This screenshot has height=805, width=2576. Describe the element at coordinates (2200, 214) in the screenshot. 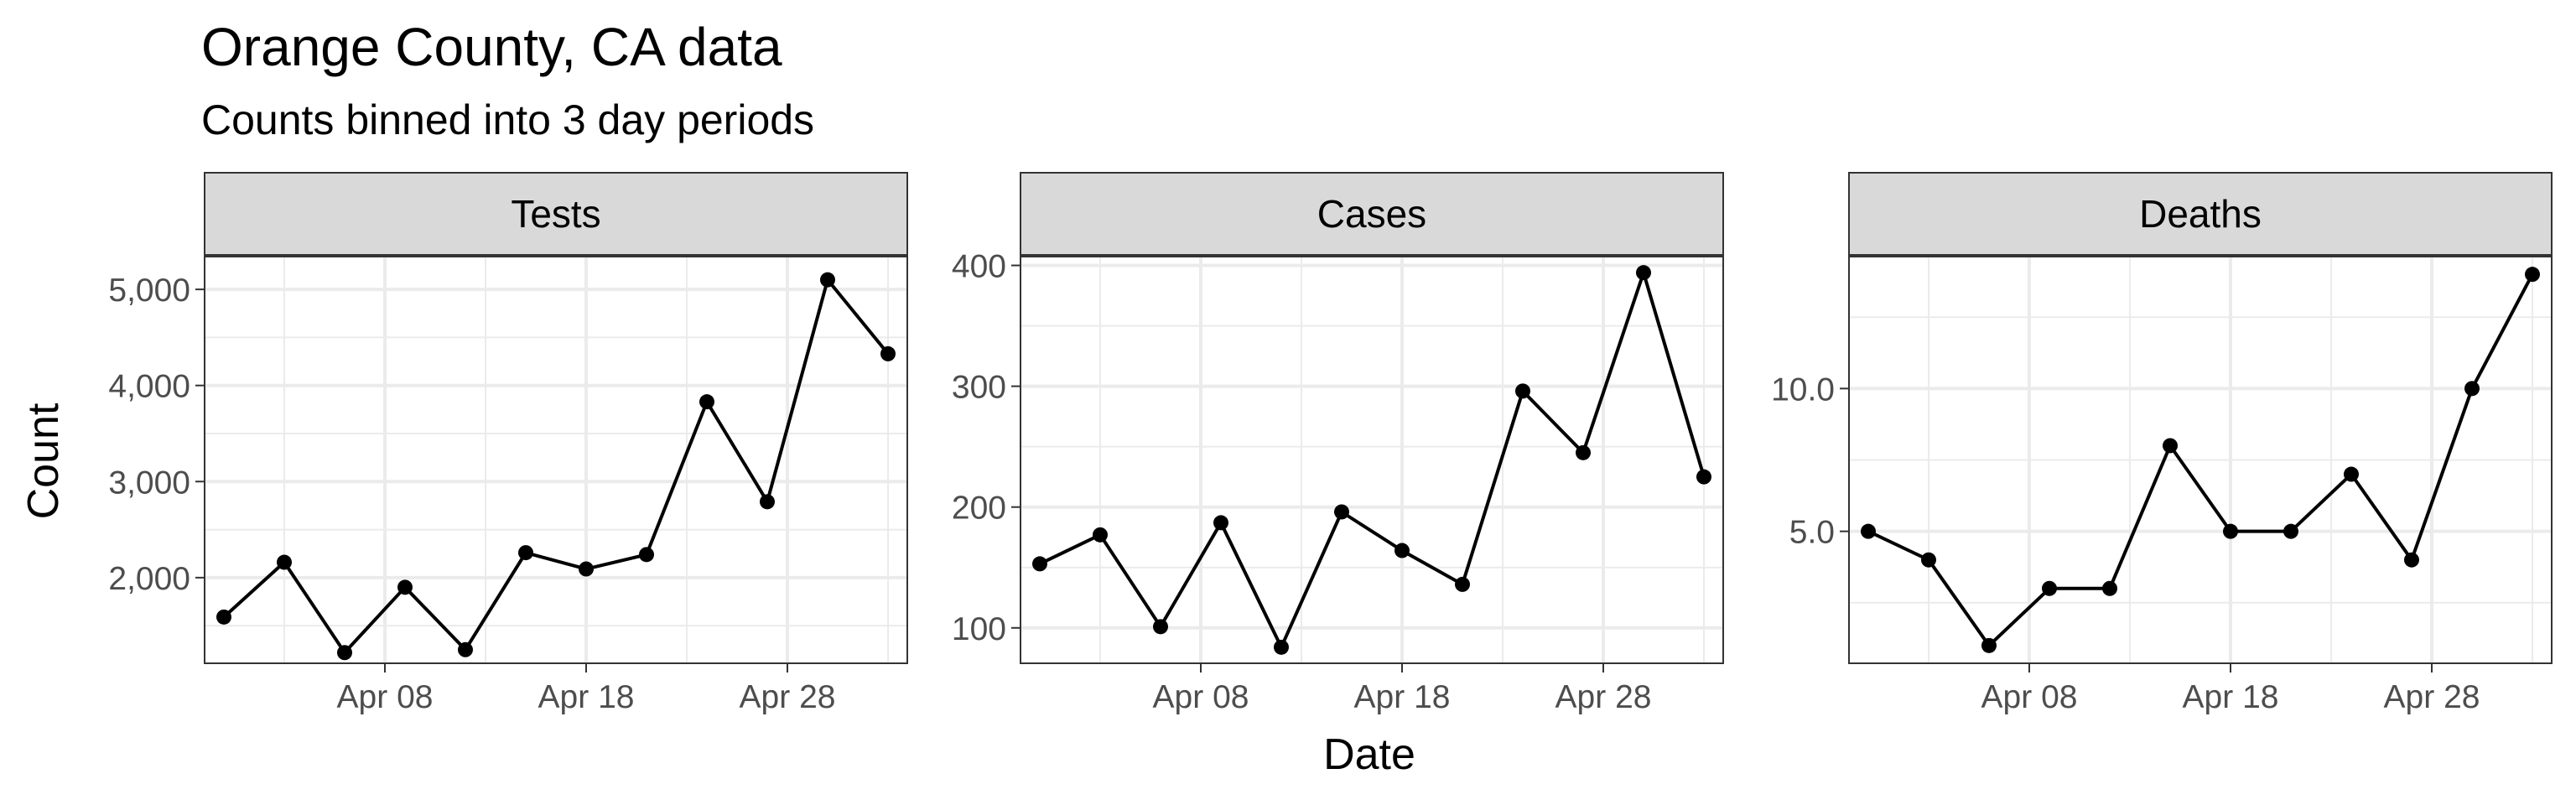

I see `facet-strip-deaths: Deaths` at that location.